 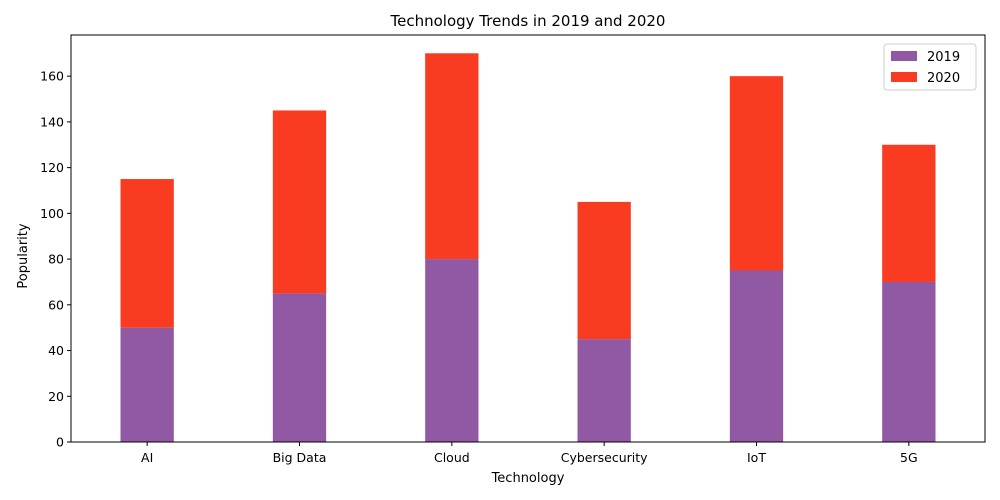 What do you see at coordinates (299, 367) in the screenshot?
I see `bar-2019-big-data` at bounding box center [299, 367].